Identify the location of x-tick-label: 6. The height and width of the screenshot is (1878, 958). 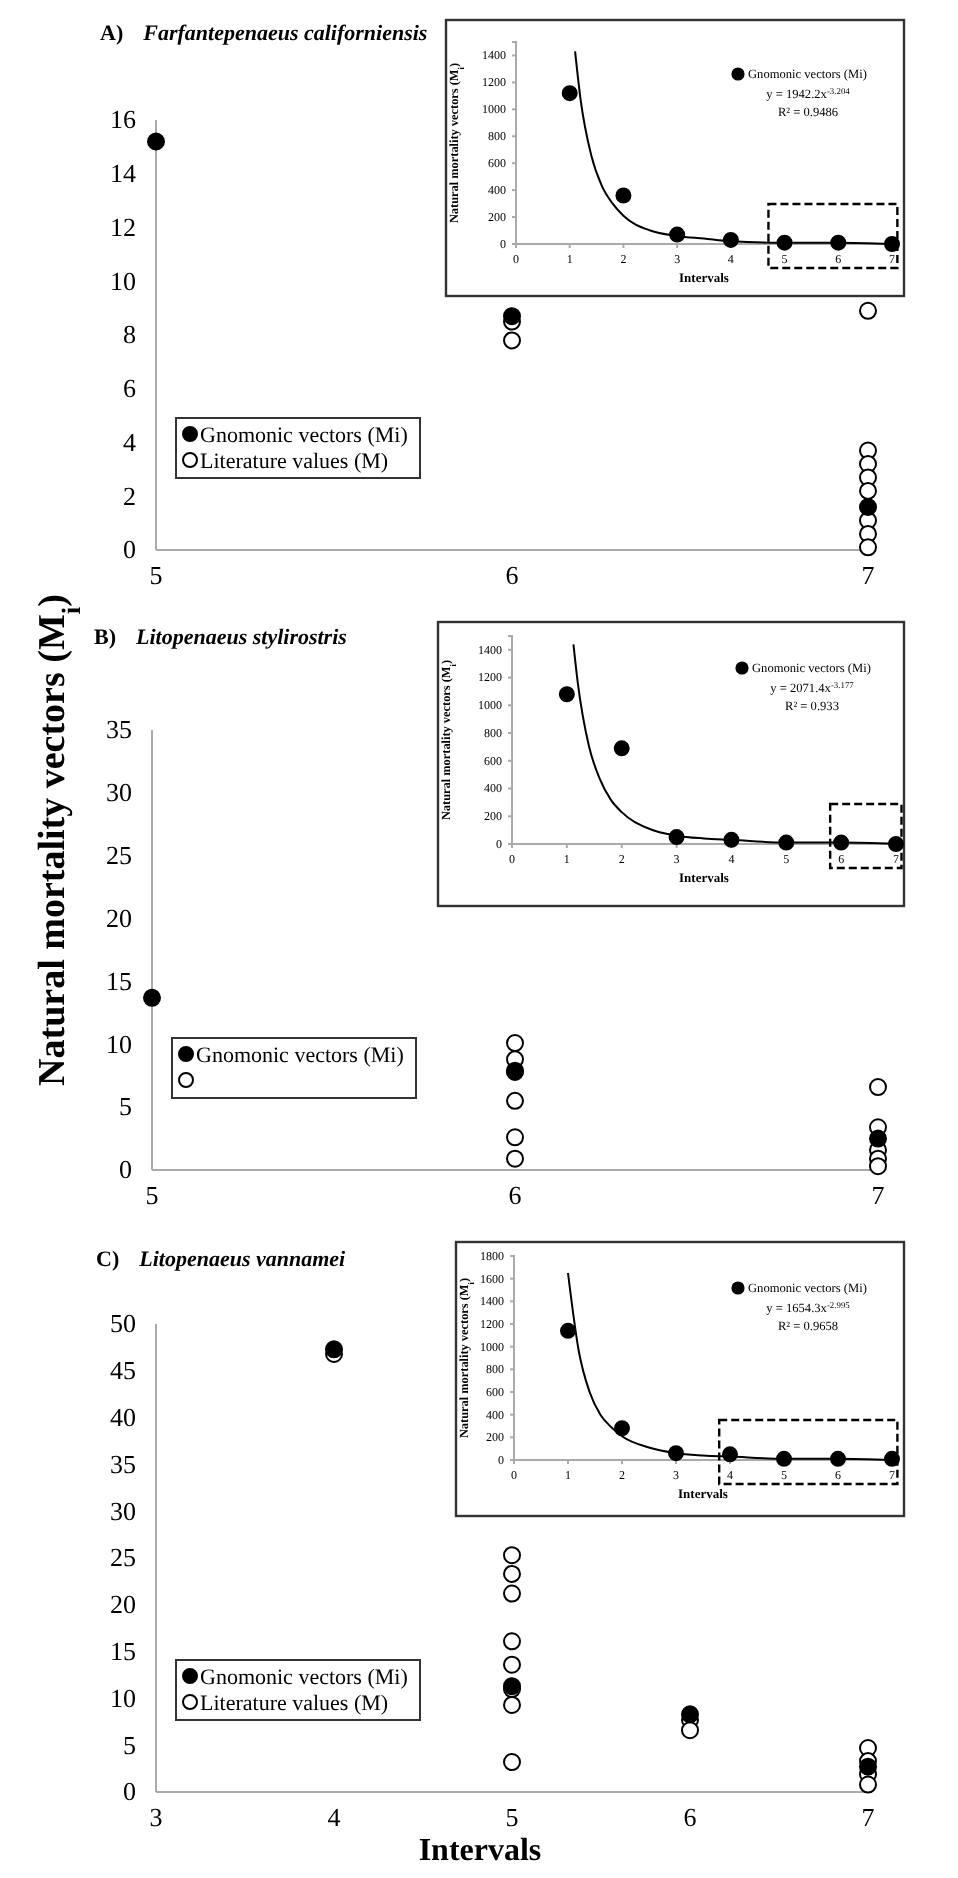
(690, 1817).